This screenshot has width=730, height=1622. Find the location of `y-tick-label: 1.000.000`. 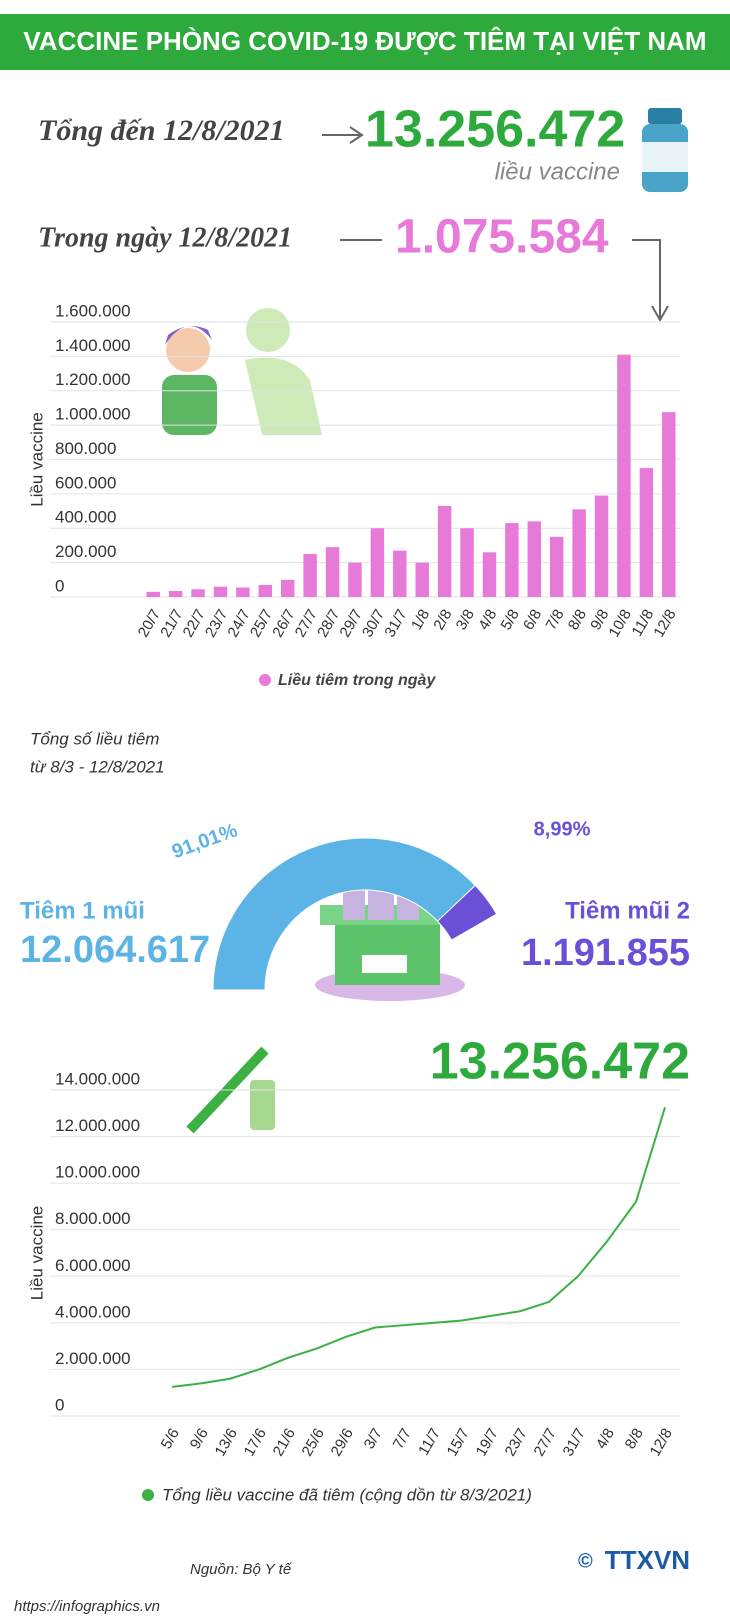

y-tick-label: 1.000.000 is located at coordinates (93, 414).